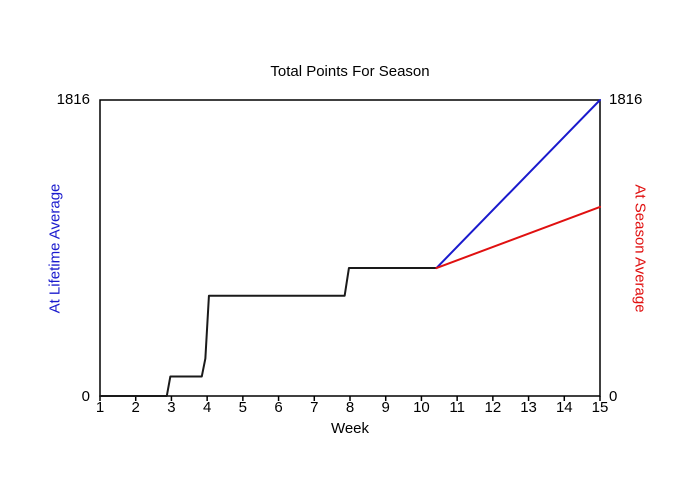 This screenshot has width=700, height=500. I want to click on right-y-axis-max-label: 1816, so click(626, 99).